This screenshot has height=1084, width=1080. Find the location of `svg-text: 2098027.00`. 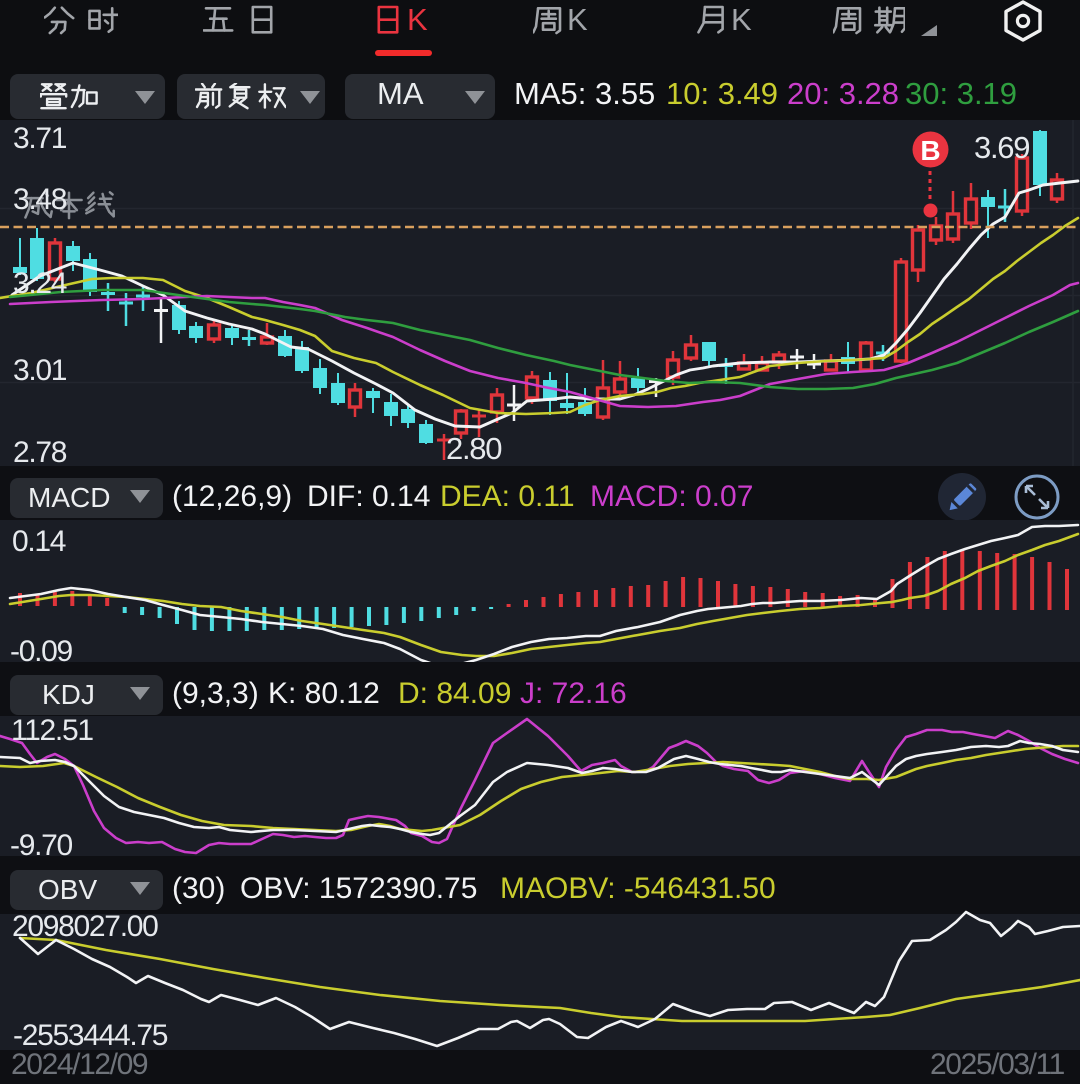

svg-text: 2098027.00 is located at coordinates (85, 926).